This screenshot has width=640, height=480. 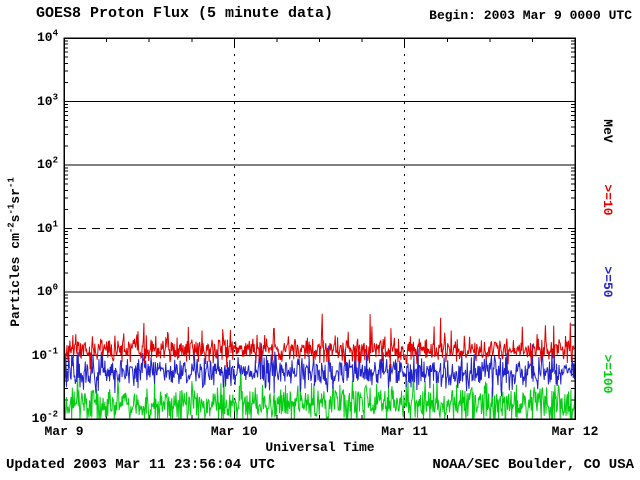 I want to click on chart-title: GOES8 Proton Flux (5 minute data), so click(x=185, y=13).